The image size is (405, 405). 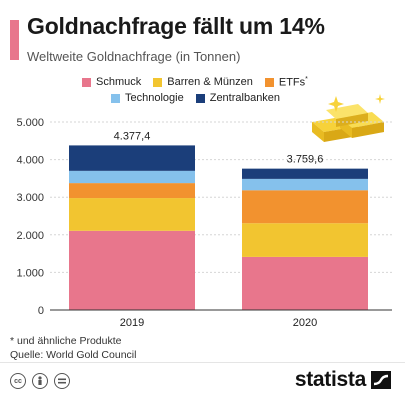 I want to click on footer-divider, so click(x=202, y=362).